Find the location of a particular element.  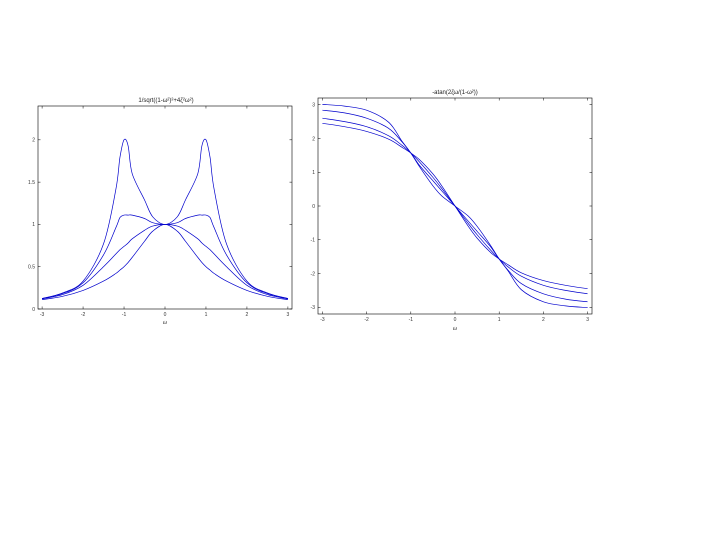

chart-title: -atan(2ζω/(1-ω²)) is located at coordinates (455, 93).